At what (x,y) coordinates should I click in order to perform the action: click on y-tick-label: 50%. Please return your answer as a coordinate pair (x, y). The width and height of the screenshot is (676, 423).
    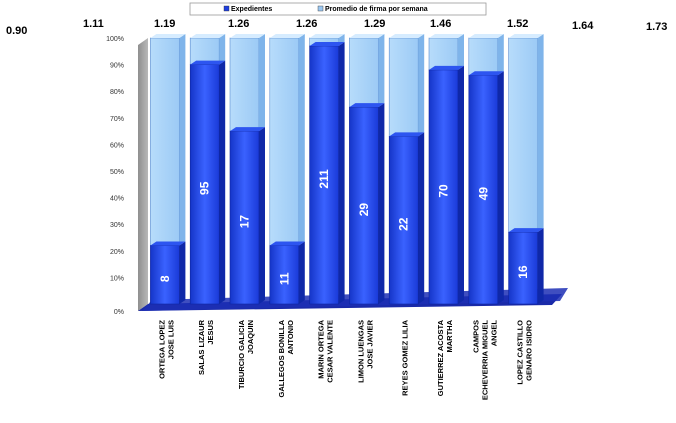
    Looking at the image, I should click on (117, 172).